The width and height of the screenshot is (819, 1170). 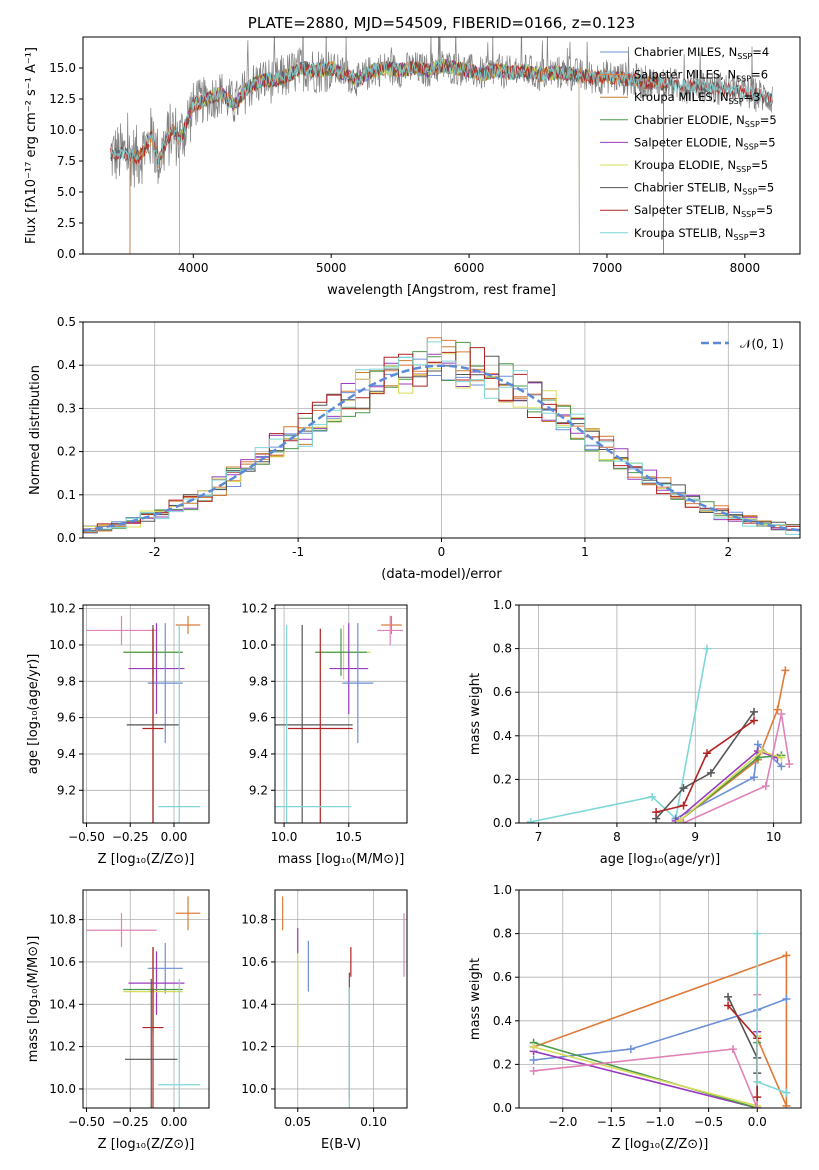 I want to click on x-axis-label: mass [log₁₀(M/M⊙)], so click(x=341, y=859).